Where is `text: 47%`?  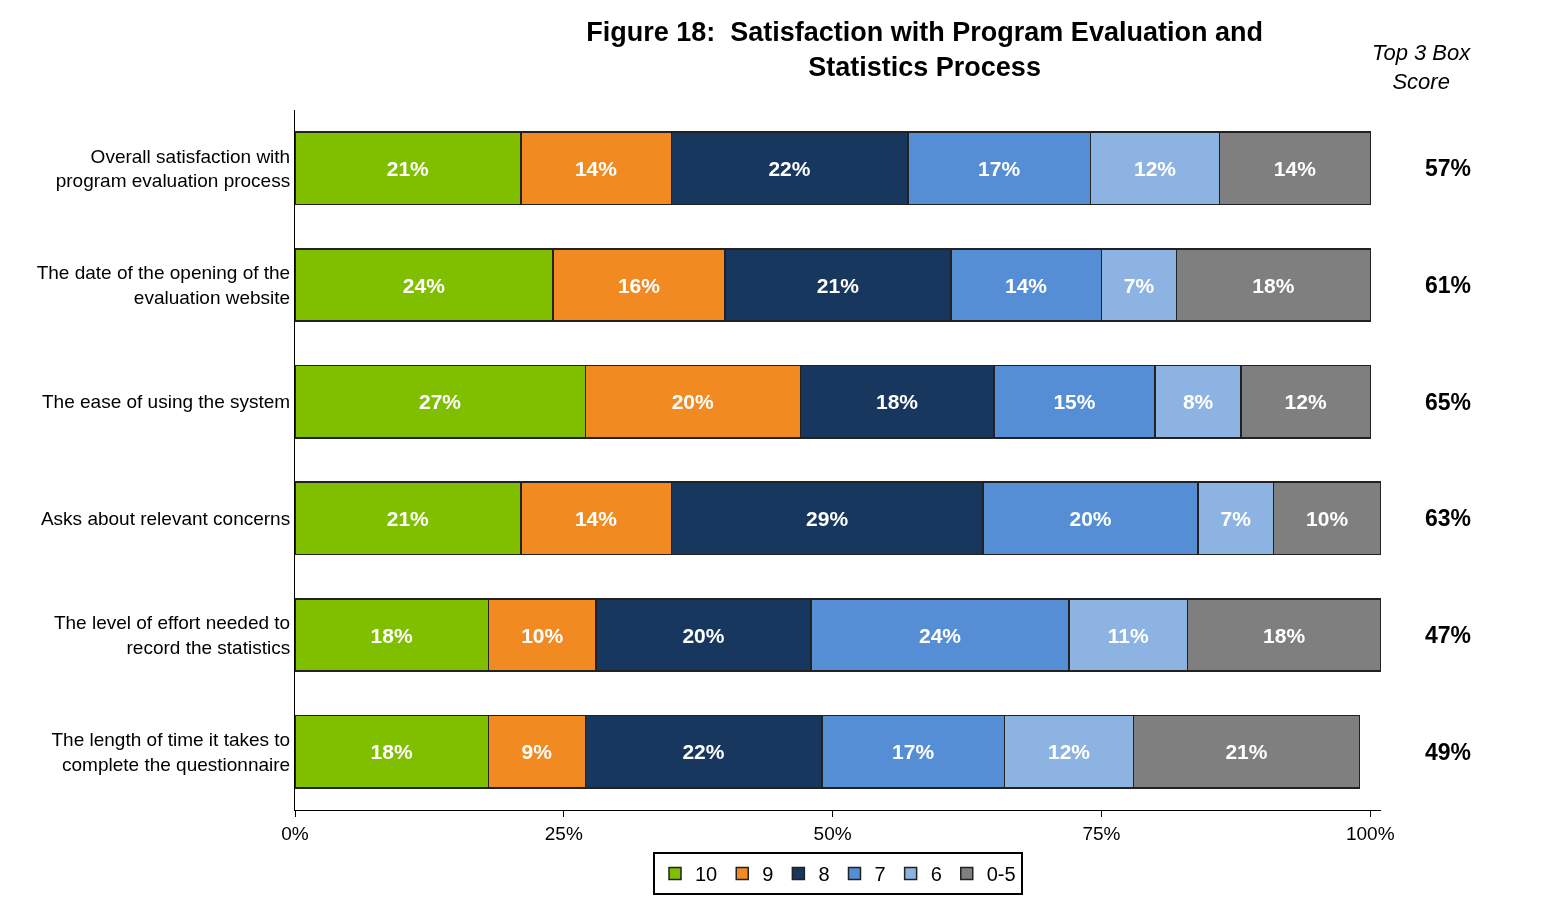 text: 47% is located at coordinates (1448, 635).